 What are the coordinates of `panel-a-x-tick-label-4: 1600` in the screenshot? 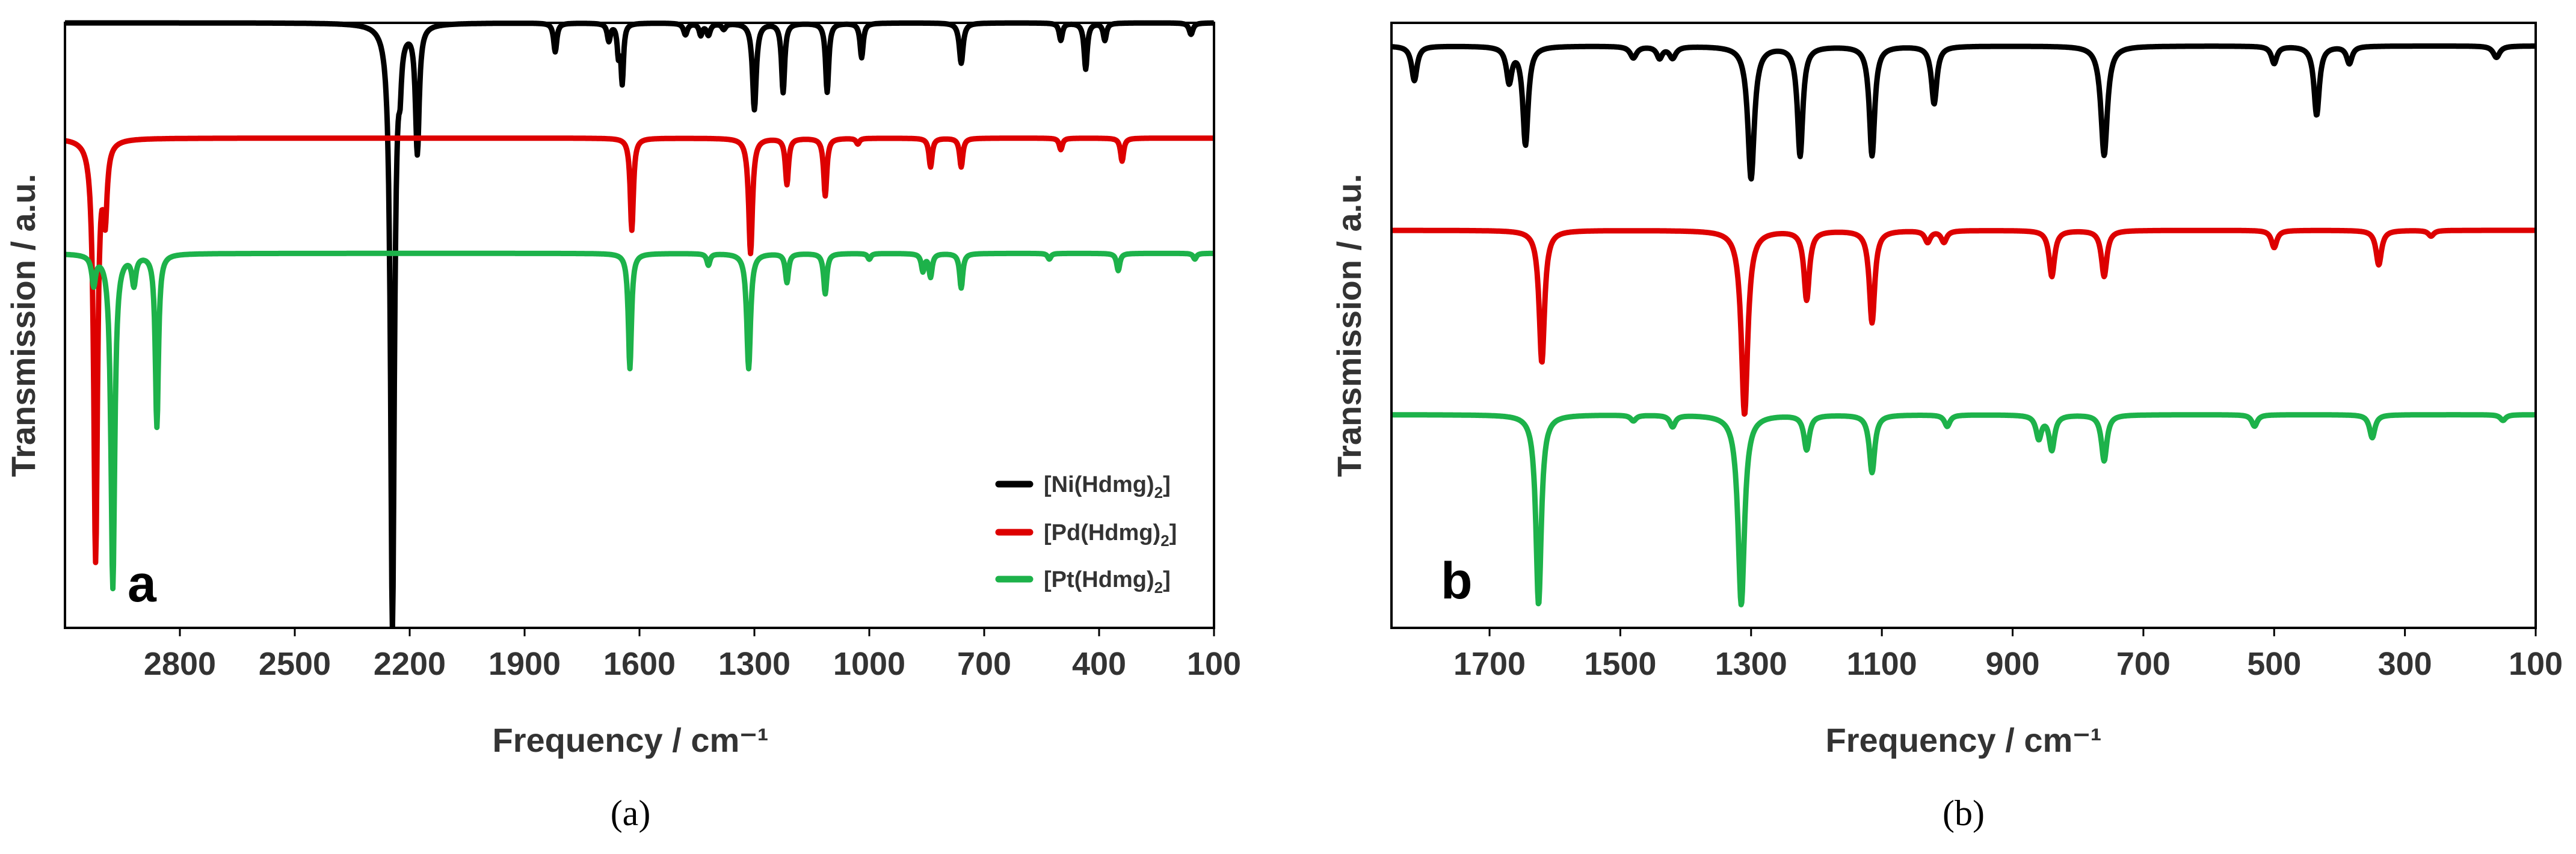 It's located at (639, 664).